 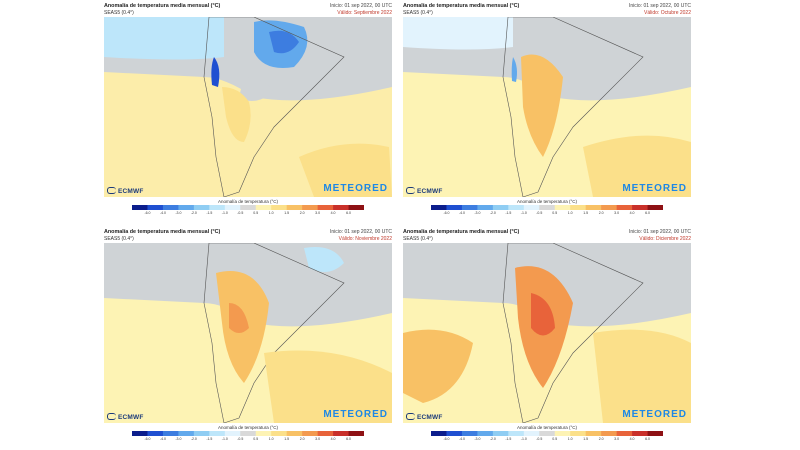 What do you see at coordinates (667, 13) in the screenshot?
I see `valid-date: Válido: Octubre 2022` at bounding box center [667, 13].